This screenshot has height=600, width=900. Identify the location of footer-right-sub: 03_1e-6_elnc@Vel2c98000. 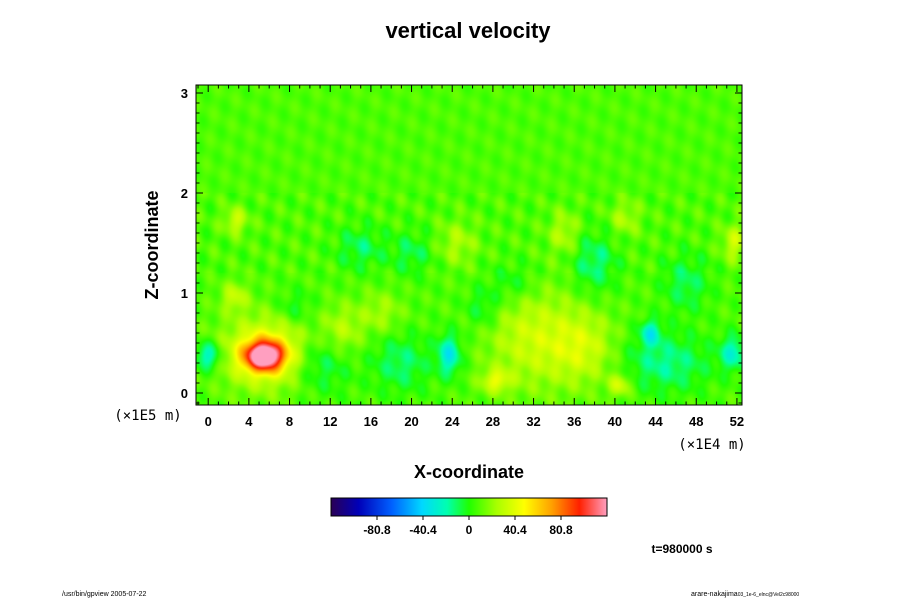
(769, 595).